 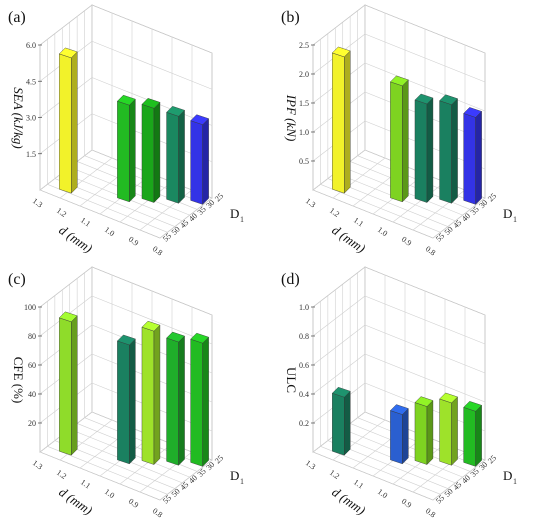 What do you see at coordinates (32, 365) in the screenshot?
I see `z-tick-label: 60` at bounding box center [32, 365].